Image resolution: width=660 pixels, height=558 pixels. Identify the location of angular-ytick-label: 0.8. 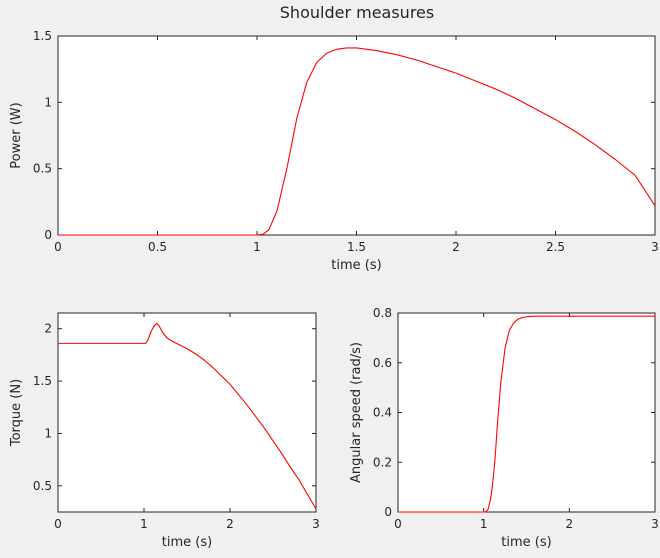
(382, 313).